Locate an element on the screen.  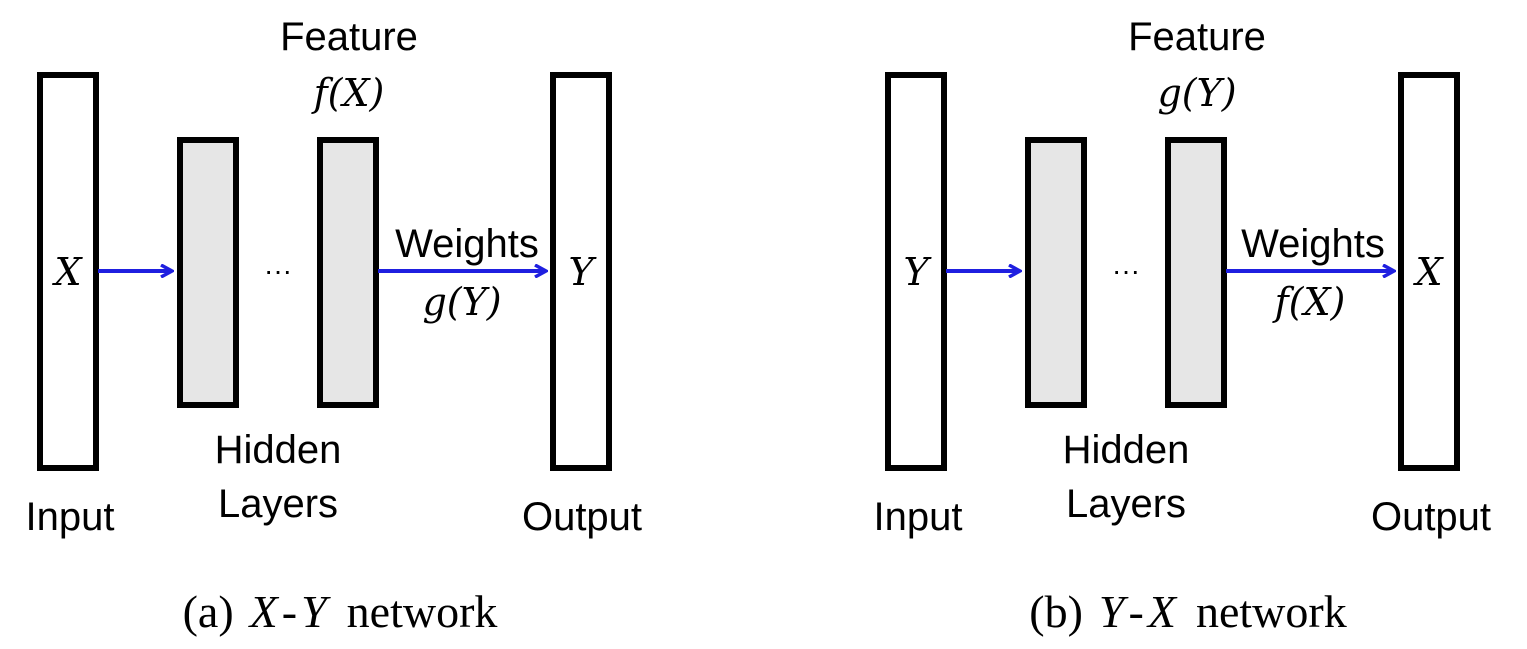
weights-math: f(X) is located at coordinates (1309, 302).